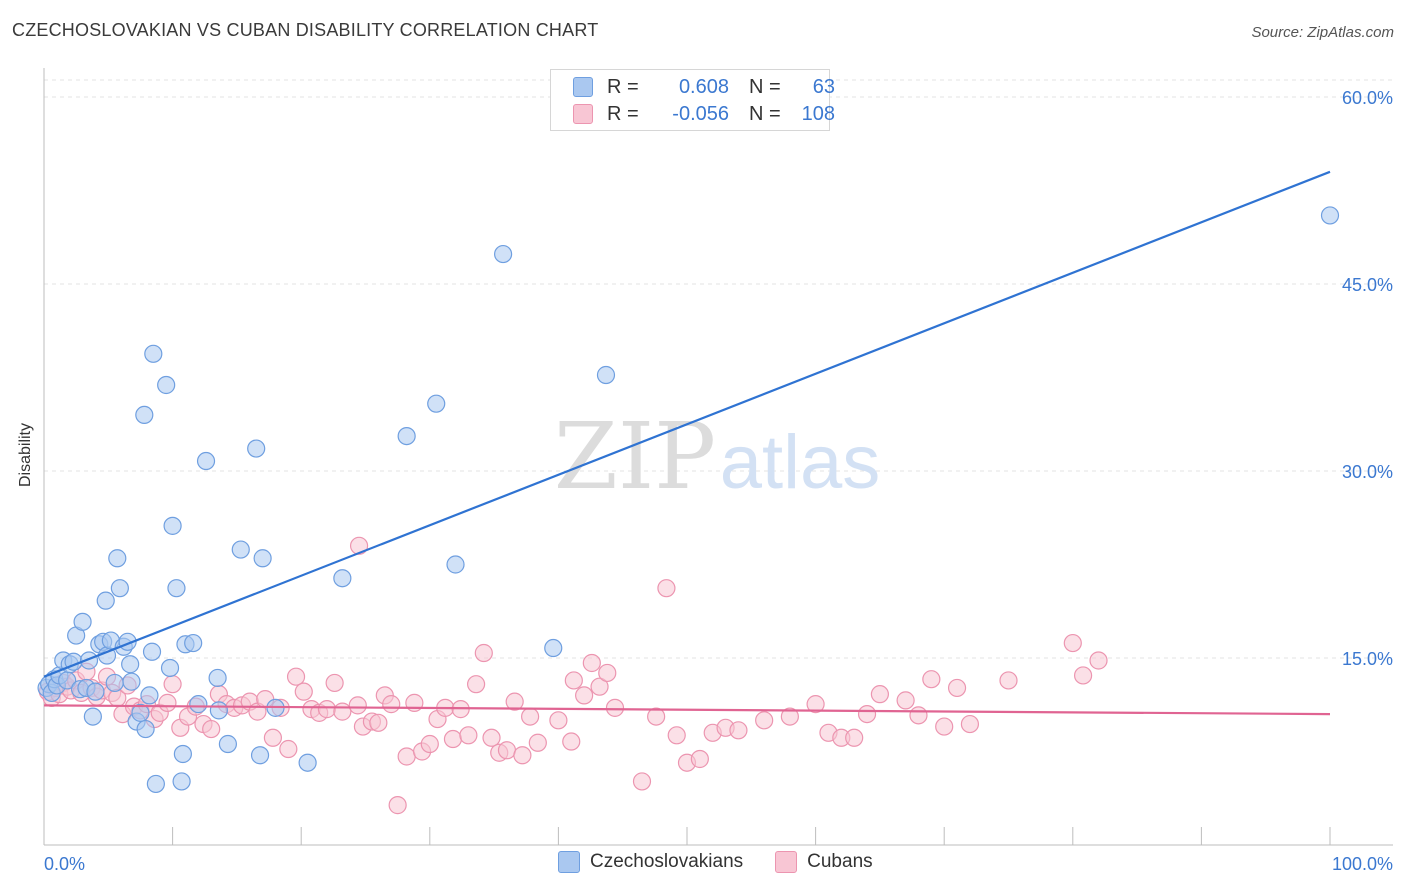 This screenshot has width=1406, height=892. I want to click on r-label: R =, so click(623, 86).